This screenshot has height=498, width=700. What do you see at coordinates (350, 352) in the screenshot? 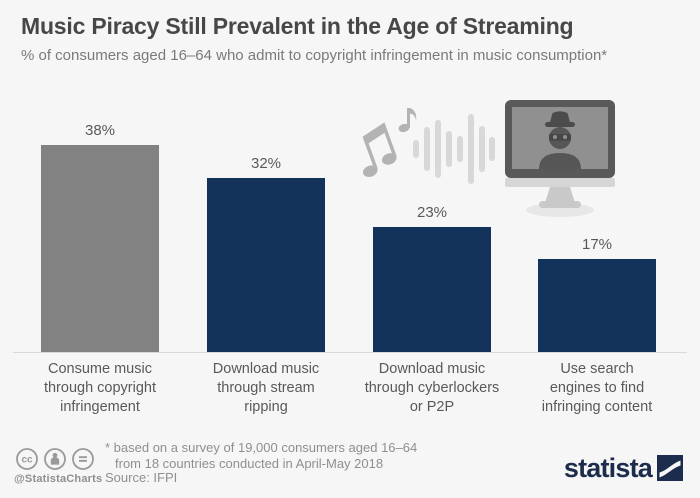
I see `chart-baseline` at bounding box center [350, 352].